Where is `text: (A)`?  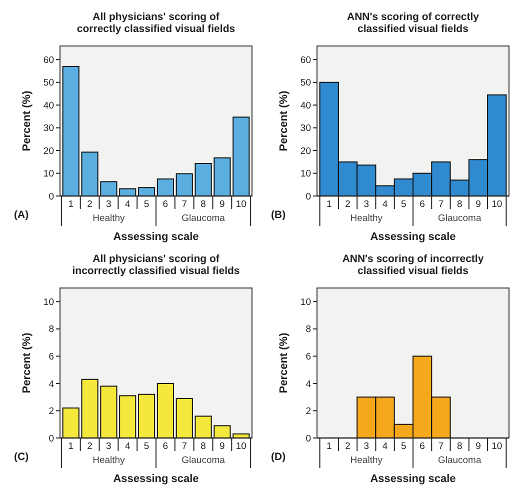 text: (A) is located at coordinates (21, 215).